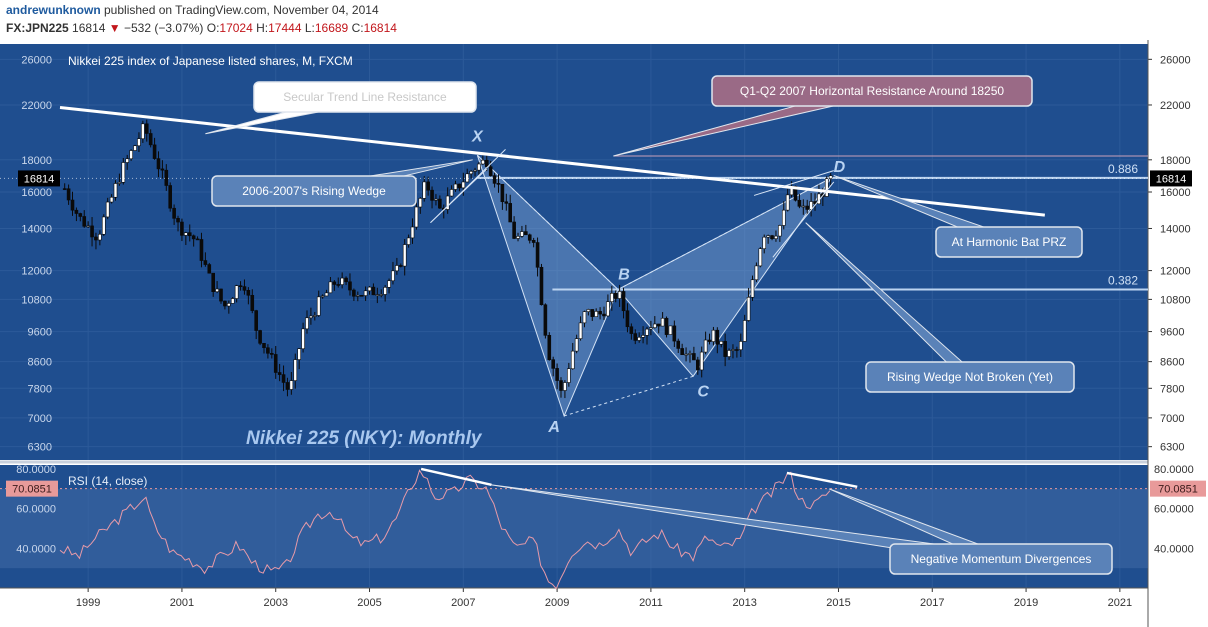 The width and height of the screenshot is (1208, 627). I want to click on price-axis-tick-label-left: 14000, so click(36, 229).